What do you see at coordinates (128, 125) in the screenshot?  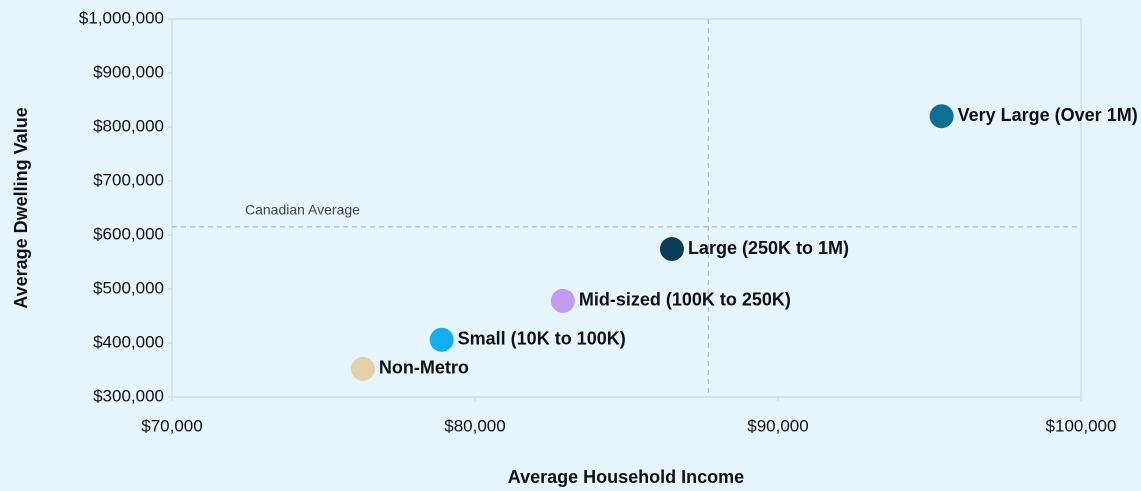 I see `y-tick-label: $800,000` at bounding box center [128, 125].